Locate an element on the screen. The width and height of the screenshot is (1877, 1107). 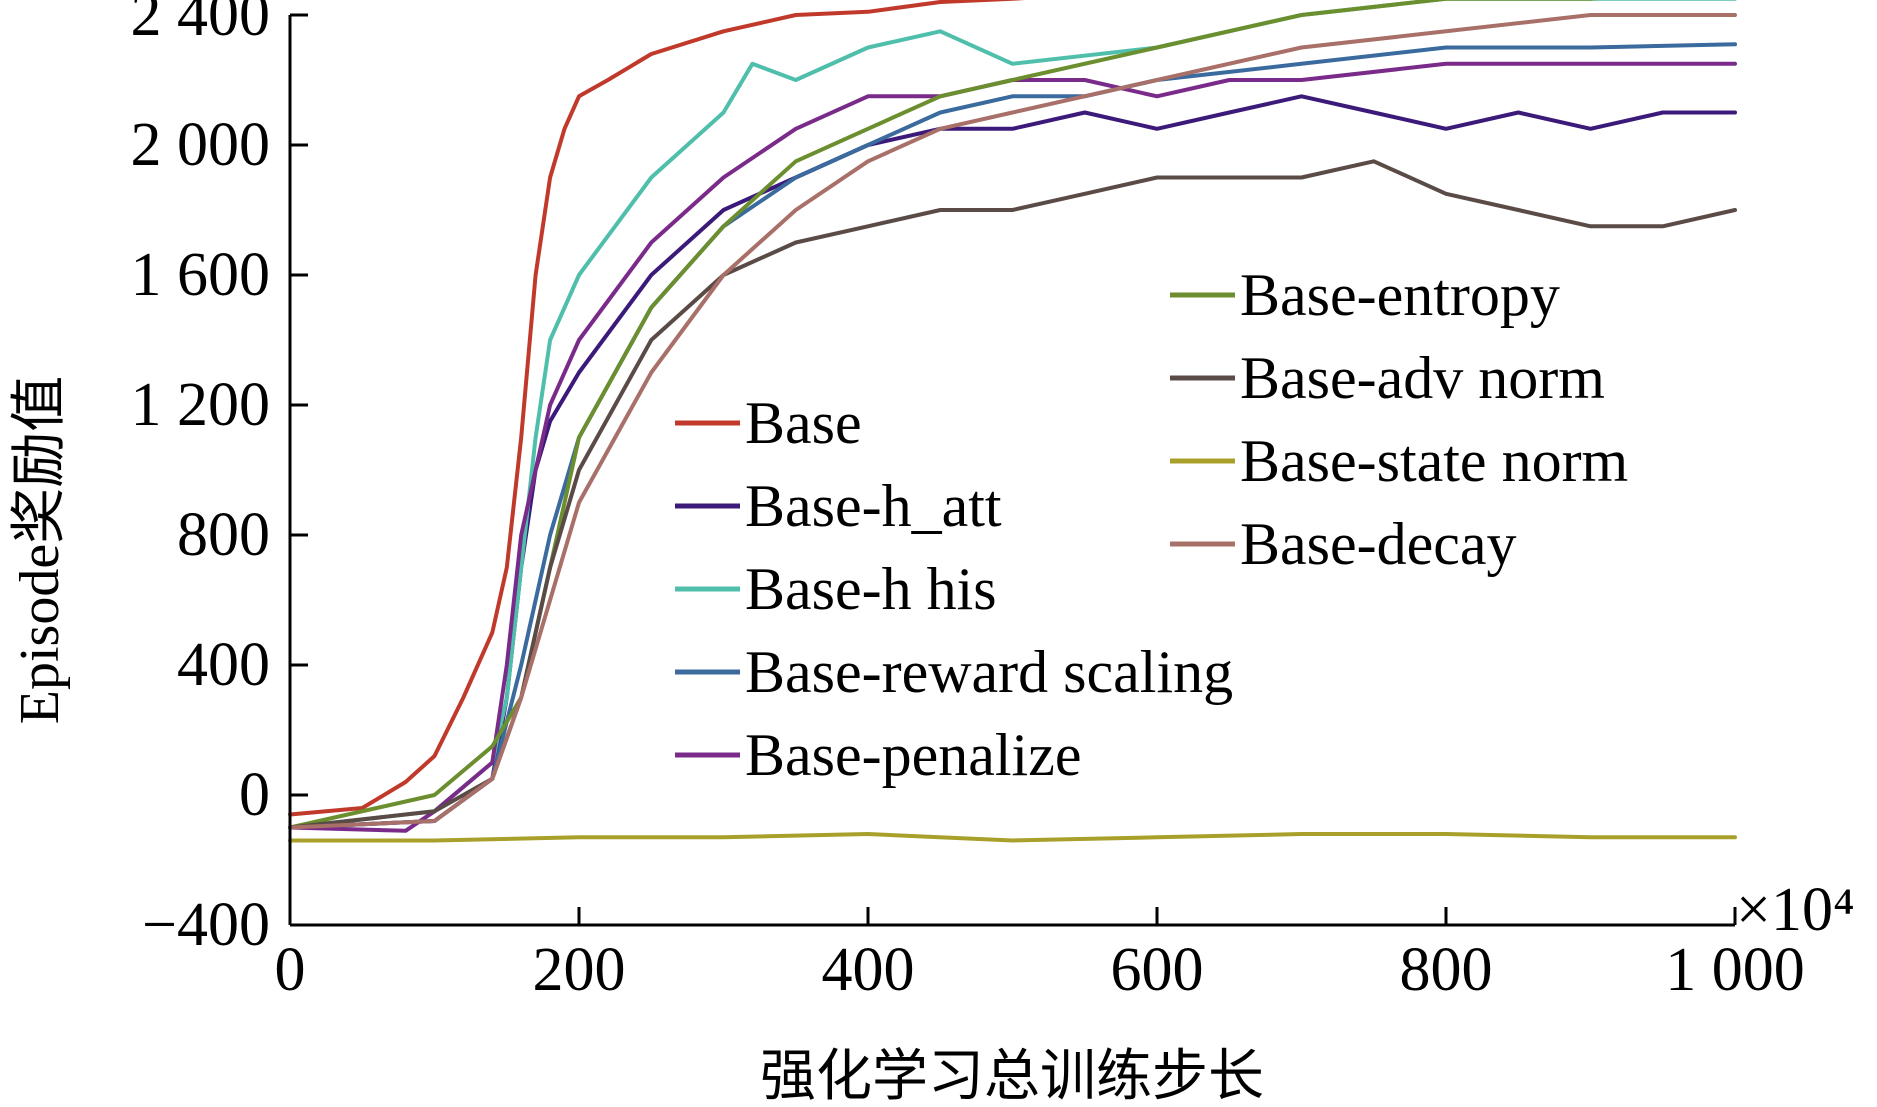
legend-label-6: Base-adv norm is located at coordinates (1422, 378).